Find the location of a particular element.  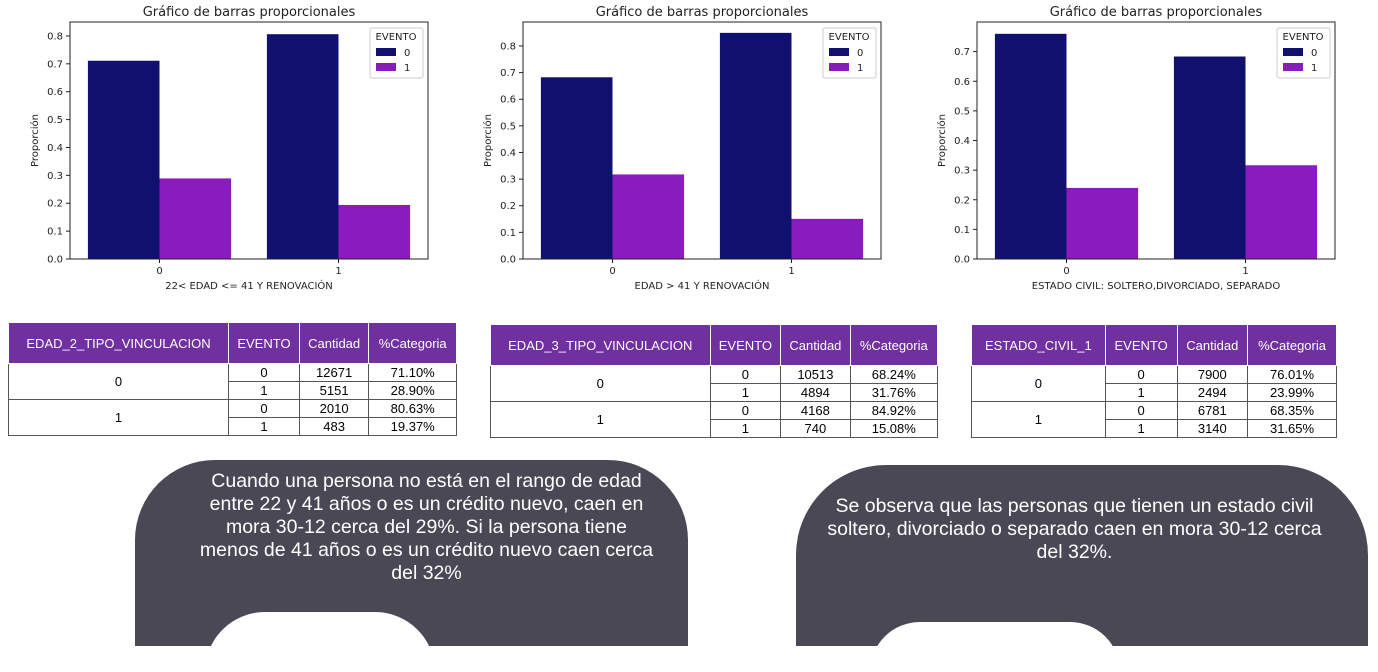

cantidad-cell: 3140 is located at coordinates (1212, 428).